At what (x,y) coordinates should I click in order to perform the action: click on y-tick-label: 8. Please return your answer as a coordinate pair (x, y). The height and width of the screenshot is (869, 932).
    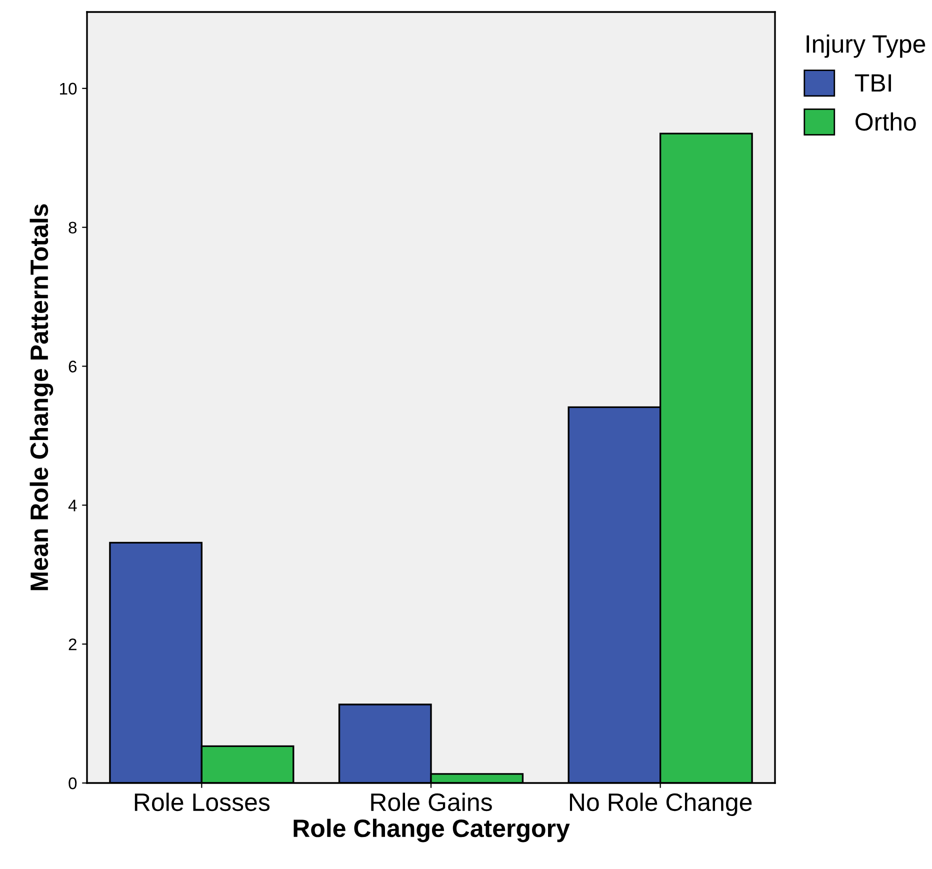
    Looking at the image, I should click on (72, 228).